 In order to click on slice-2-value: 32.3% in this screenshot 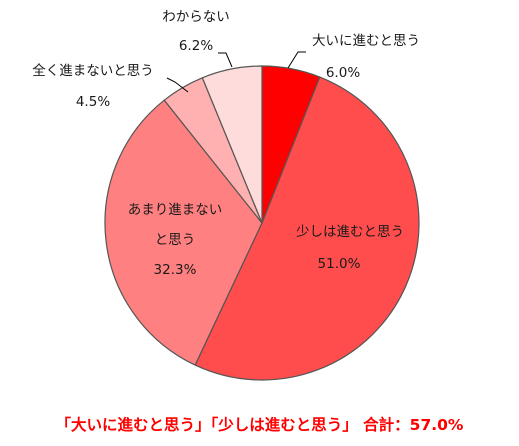, I will do `click(175, 270)`.